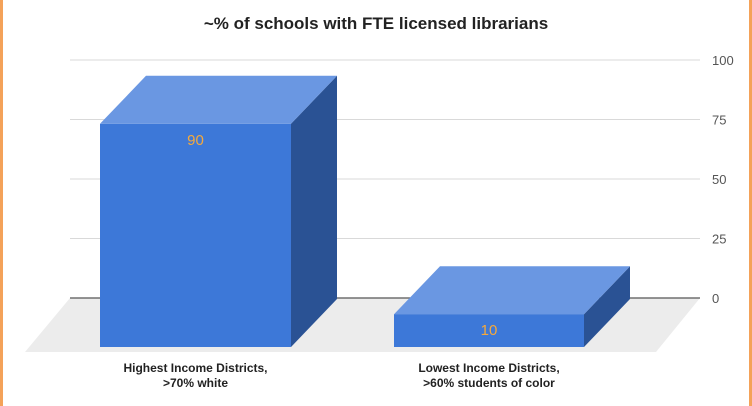 This screenshot has height=406, width=752. Describe the element at coordinates (488, 368) in the screenshot. I see `x-tick-label: Lowest Income Districts,` at that location.